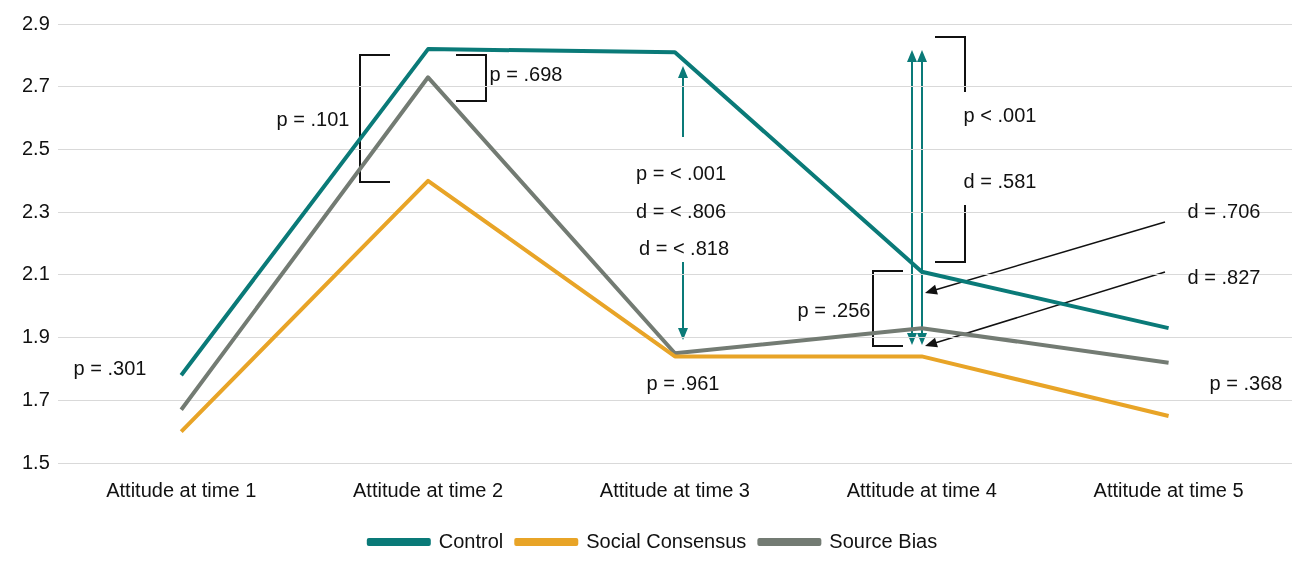 The width and height of the screenshot is (1300, 562). I want to click on annotation: p = .961, so click(683, 382).